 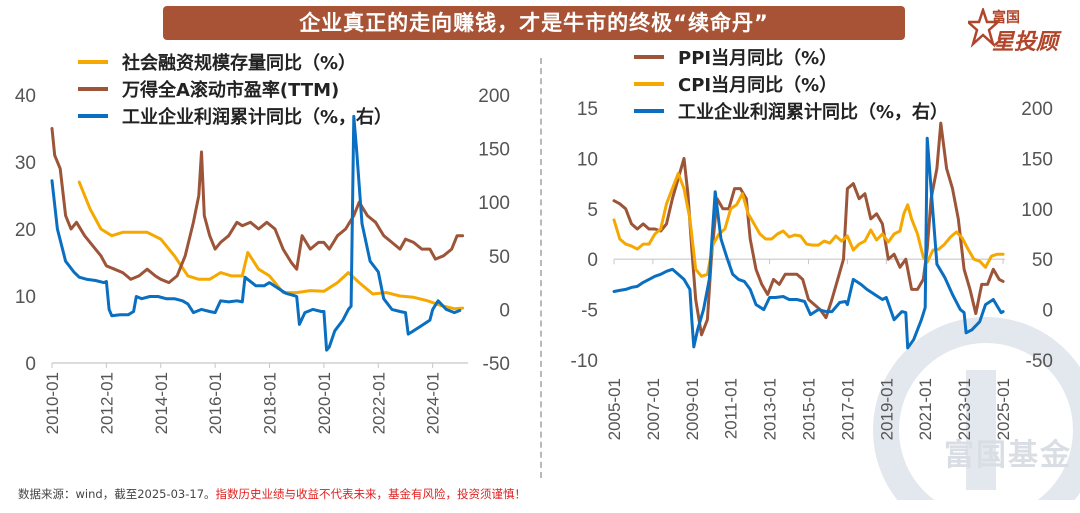 I want to click on x-tick-label: 2017-01, so click(x=847, y=409).